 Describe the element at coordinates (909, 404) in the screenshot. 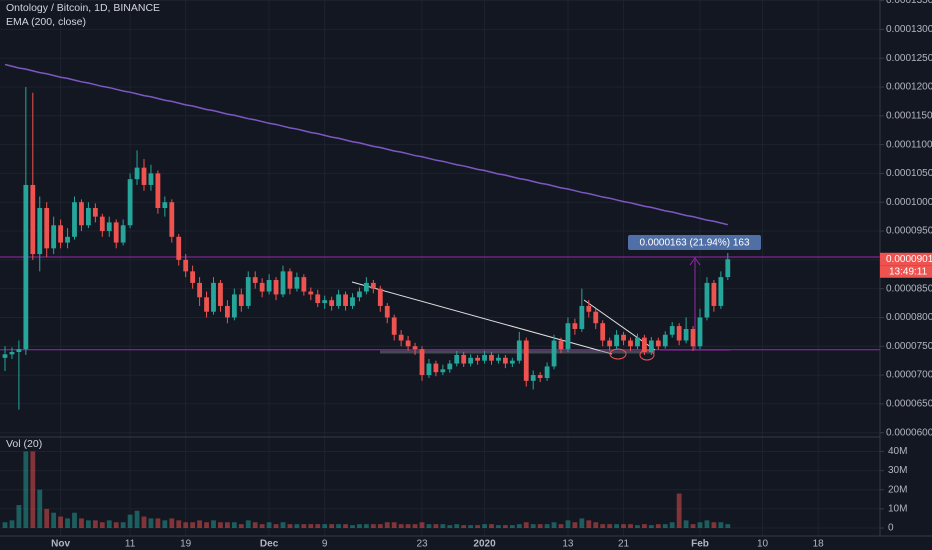

I see `y-tick-label: 0.0000650` at that location.